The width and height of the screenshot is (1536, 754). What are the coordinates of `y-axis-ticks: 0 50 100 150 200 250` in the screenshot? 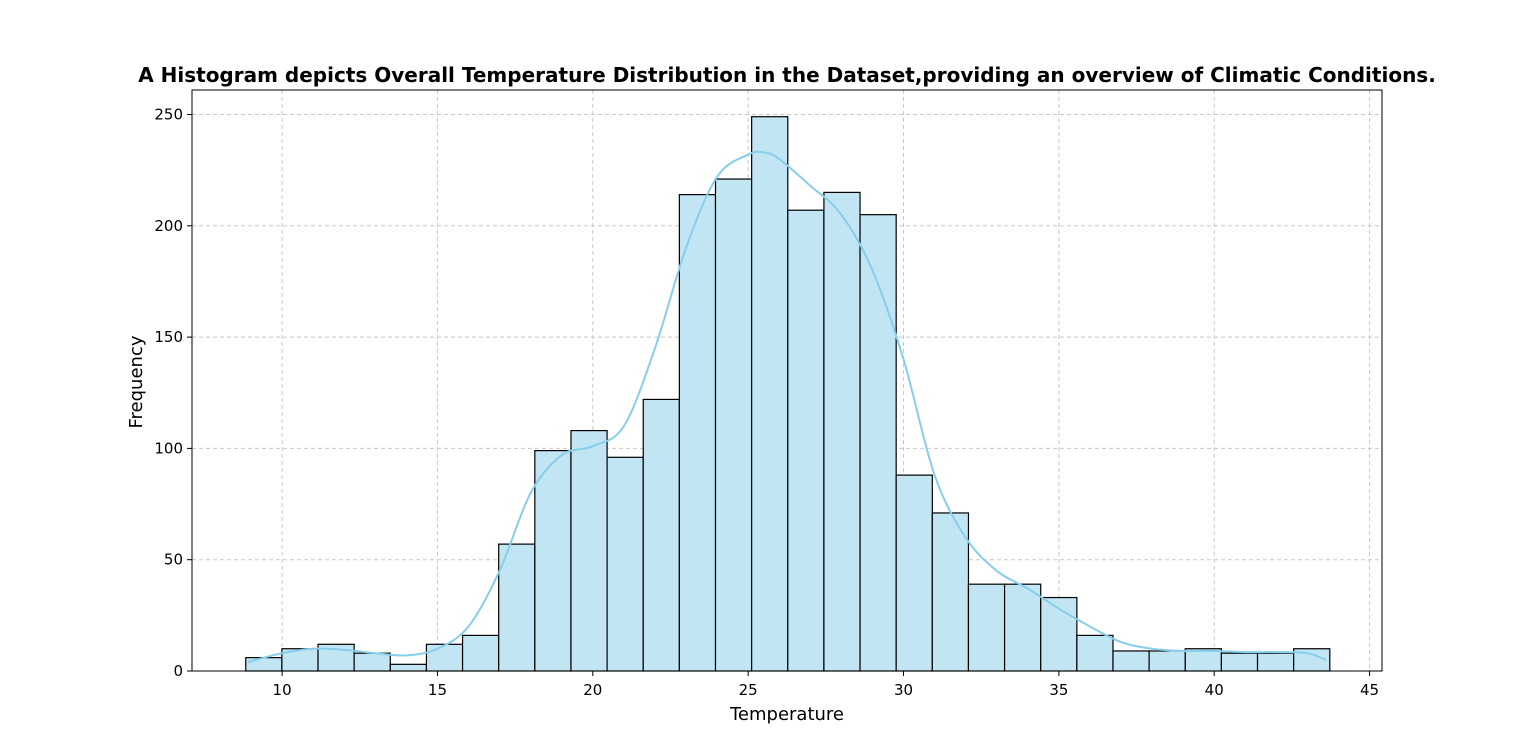 It's located at (173, 392).